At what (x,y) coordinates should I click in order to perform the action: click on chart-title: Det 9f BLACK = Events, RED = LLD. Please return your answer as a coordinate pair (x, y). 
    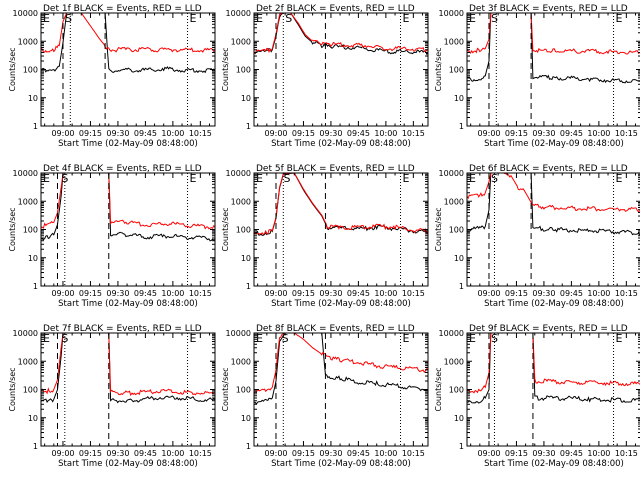
    Looking at the image, I should click on (548, 329).